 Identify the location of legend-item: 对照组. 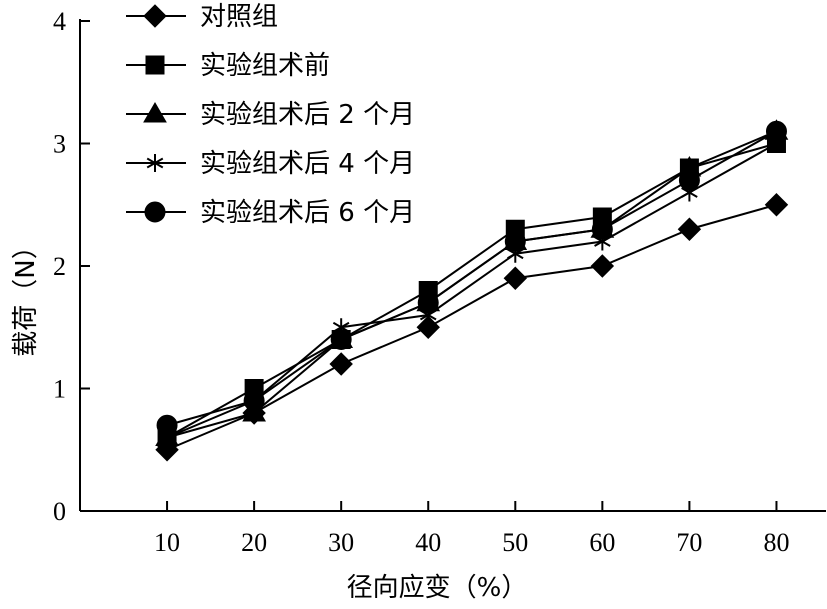
(202, 17).